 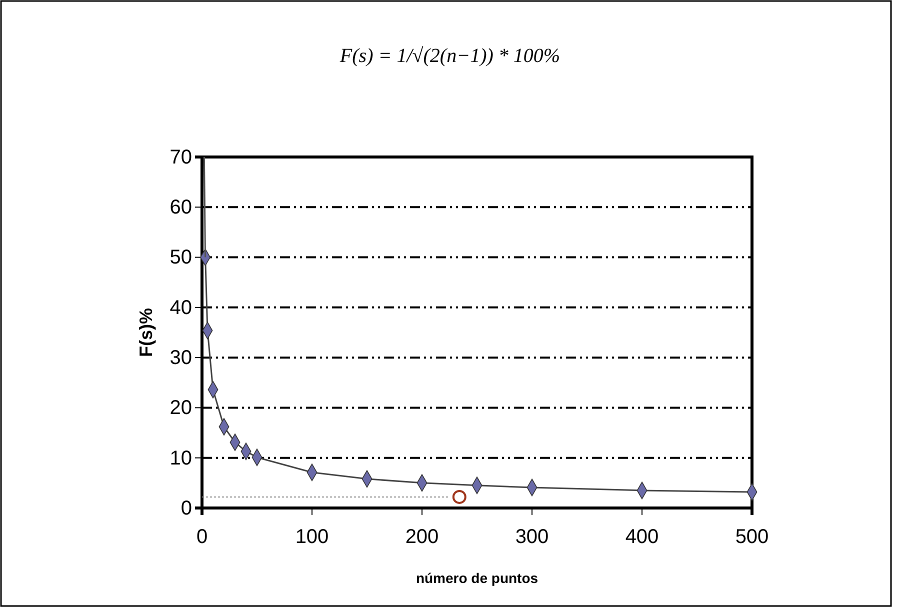 I want to click on x-tick-label: 400, so click(x=642, y=537).